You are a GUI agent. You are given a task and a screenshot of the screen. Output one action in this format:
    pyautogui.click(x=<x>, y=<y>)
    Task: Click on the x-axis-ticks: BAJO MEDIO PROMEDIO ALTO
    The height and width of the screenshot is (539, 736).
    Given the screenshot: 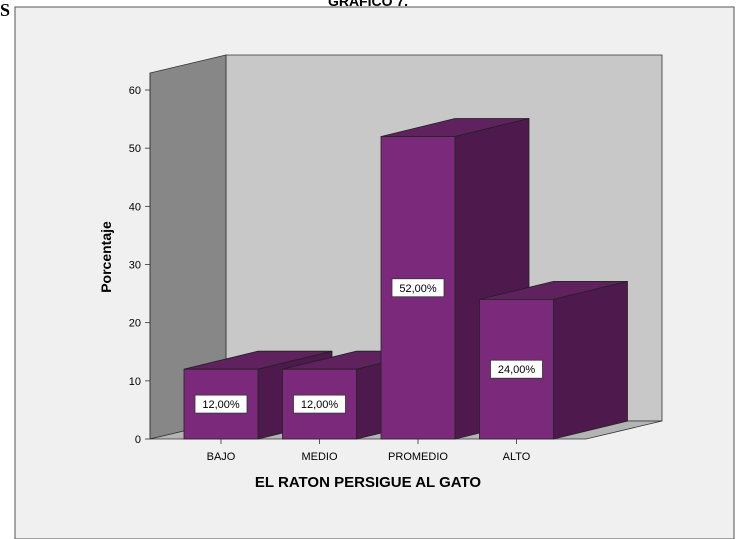 What is the action you would take?
    pyautogui.click(x=369, y=451)
    